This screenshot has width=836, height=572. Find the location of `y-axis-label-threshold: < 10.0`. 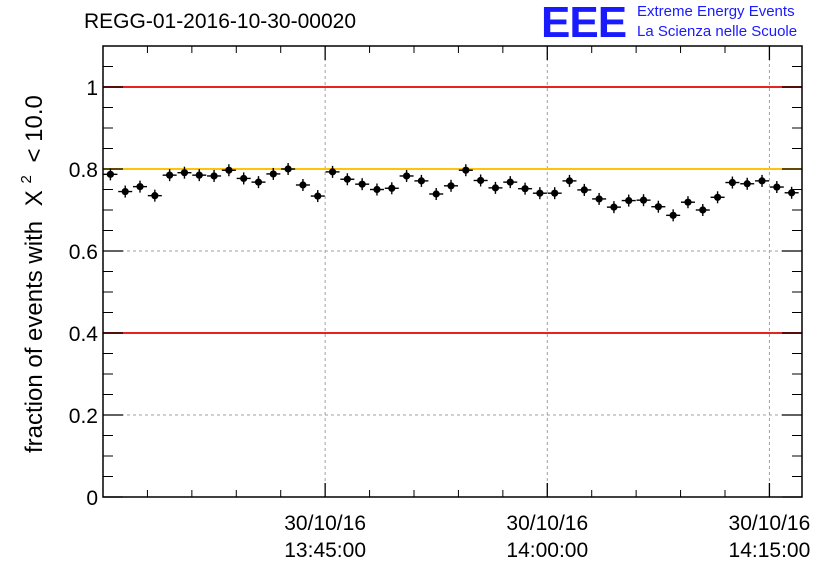

y-axis-label-threshold: < 10.0 is located at coordinates (34, 128).